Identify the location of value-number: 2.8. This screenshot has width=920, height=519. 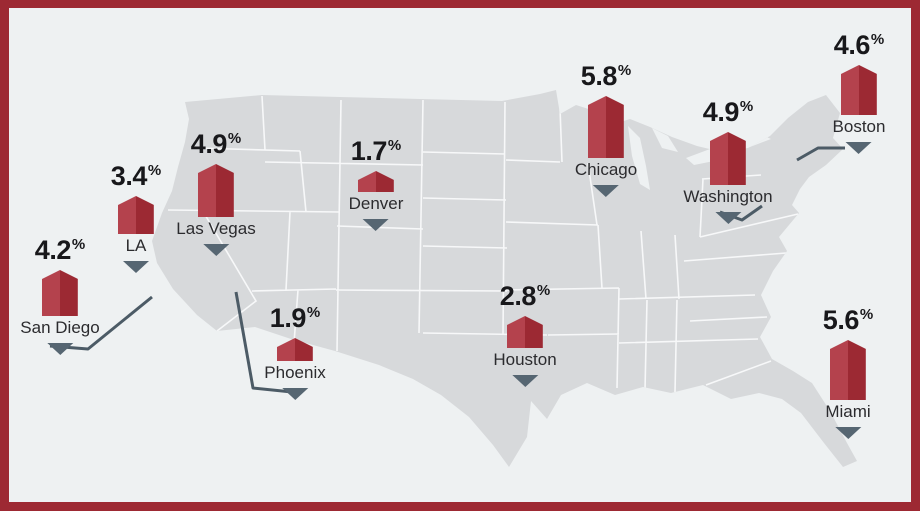
(518, 296).